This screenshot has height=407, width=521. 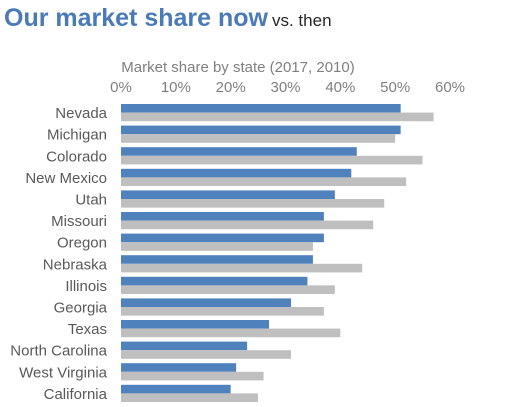 What do you see at coordinates (76, 156) in the screenshot?
I see `category-label: Colorado` at bounding box center [76, 156].